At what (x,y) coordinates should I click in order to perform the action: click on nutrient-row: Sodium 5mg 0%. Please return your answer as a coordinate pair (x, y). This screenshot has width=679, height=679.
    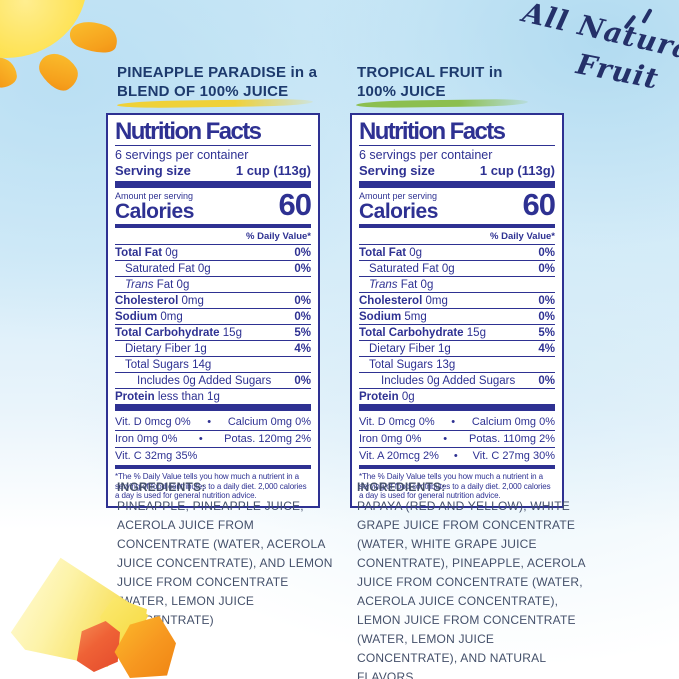
    Looking at the image, I should click on (457, 317).